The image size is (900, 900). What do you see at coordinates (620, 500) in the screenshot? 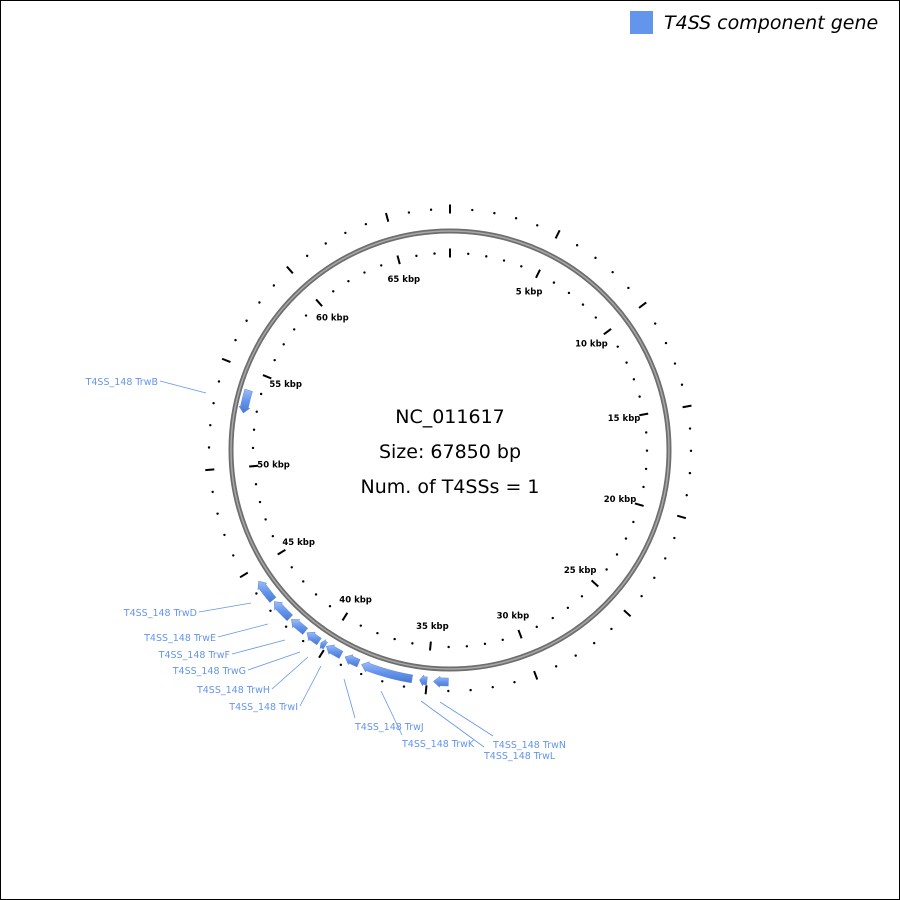
I see `kbp-tick-label: 20 kbp` at bounding box center [620, 500].